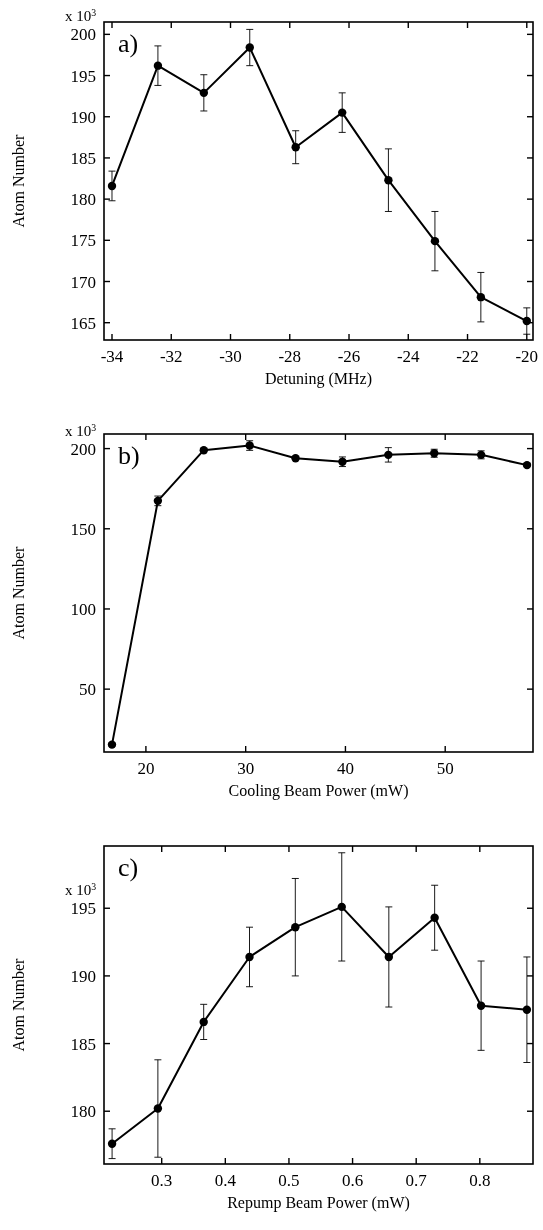 Image resolution: width=543 pixels, height=1230 pixels. Describe the element at coordinates (83, 529) in the screenshot. I see `y-tick-label: 150` at that location.